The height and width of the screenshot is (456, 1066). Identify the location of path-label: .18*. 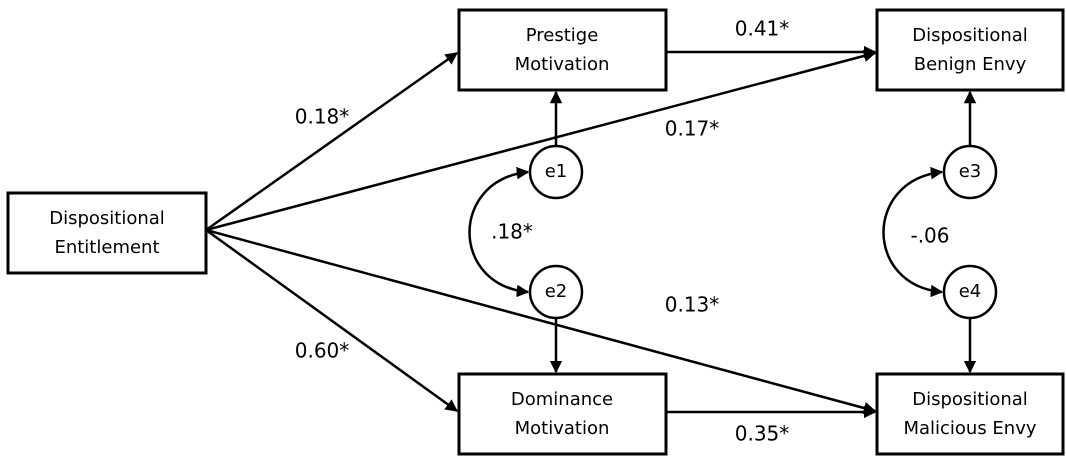
(512, 232).